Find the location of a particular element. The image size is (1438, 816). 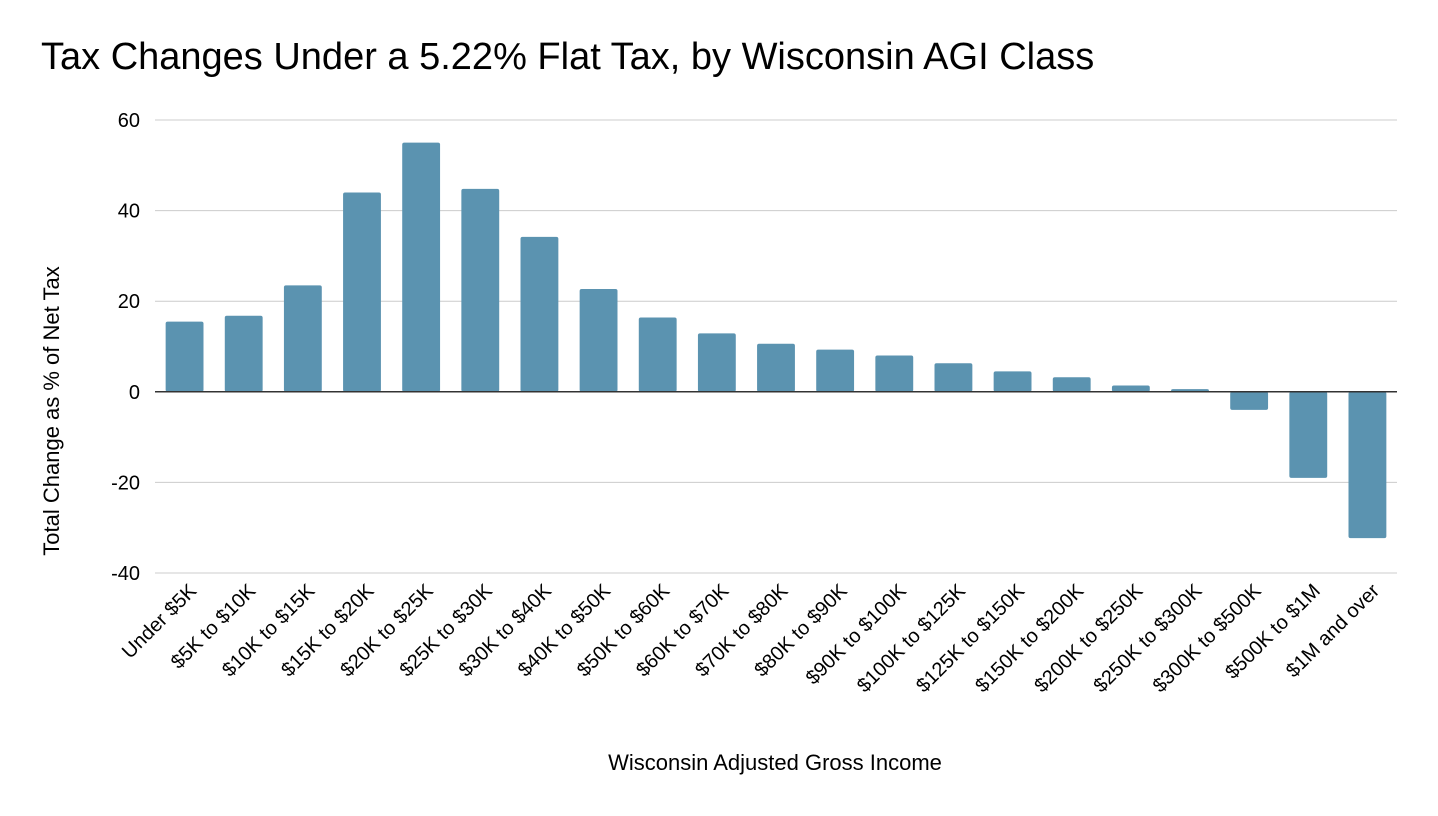

y-axis-ticks: 60 40 20 0 -20 -40 is located at coordinates (125, 347).